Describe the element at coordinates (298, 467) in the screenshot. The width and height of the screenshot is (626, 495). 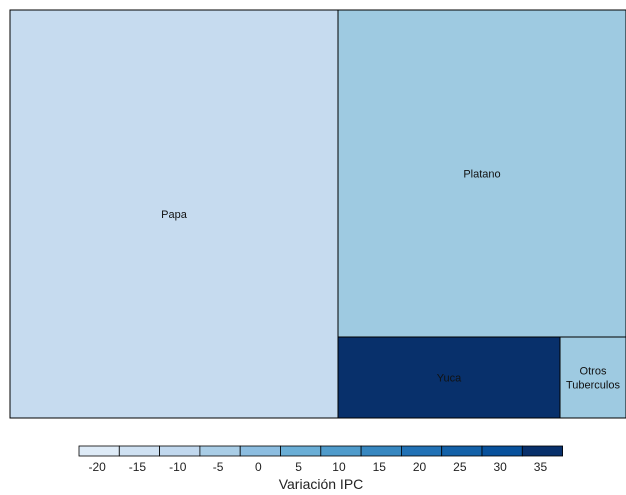
I see `legend-tick-label: 5` at that location.